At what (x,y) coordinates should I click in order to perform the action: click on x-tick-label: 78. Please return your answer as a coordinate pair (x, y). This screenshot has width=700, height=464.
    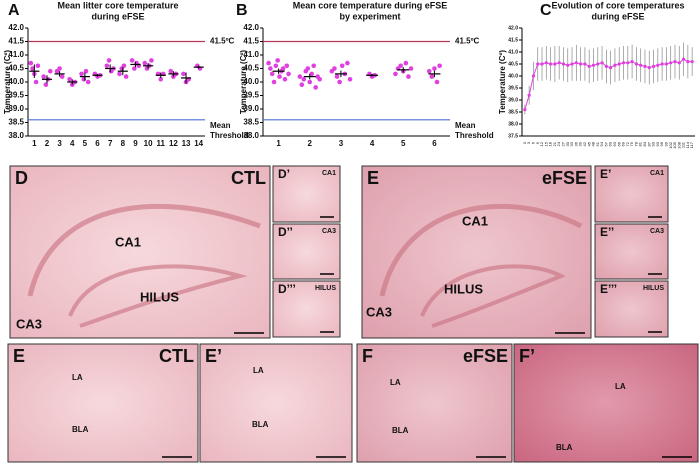
    Looking at the image, I should click on (635, 143).